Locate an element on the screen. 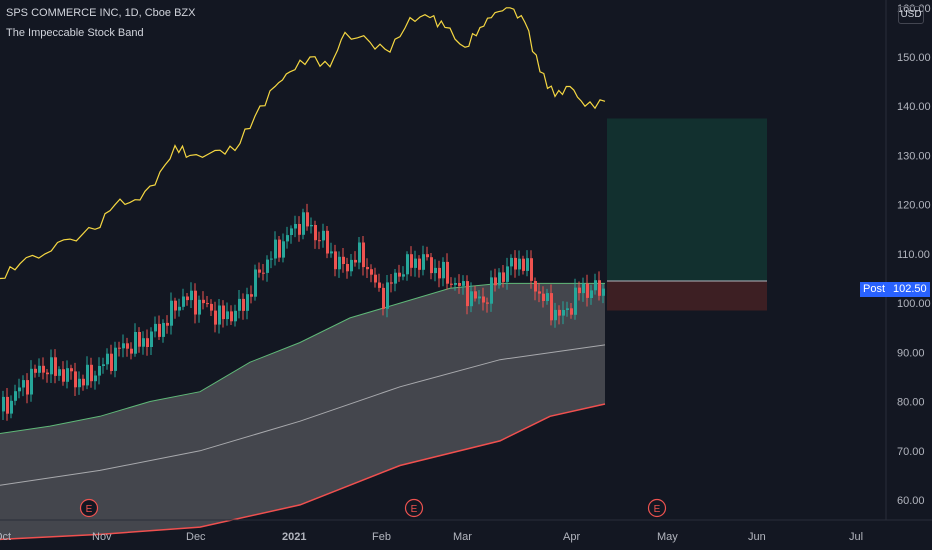 This screenshot has width=932, height=550. time-axis: Oct Nov Dec 2021 Feb Mar Apr May Jun Jul is located at coordinates (466, 531).